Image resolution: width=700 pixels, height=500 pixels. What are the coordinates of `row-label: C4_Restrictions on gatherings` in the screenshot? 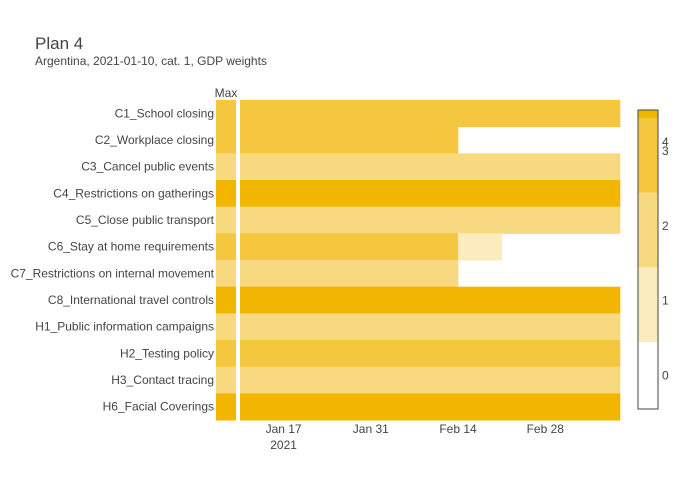 It's located at (133, 193).